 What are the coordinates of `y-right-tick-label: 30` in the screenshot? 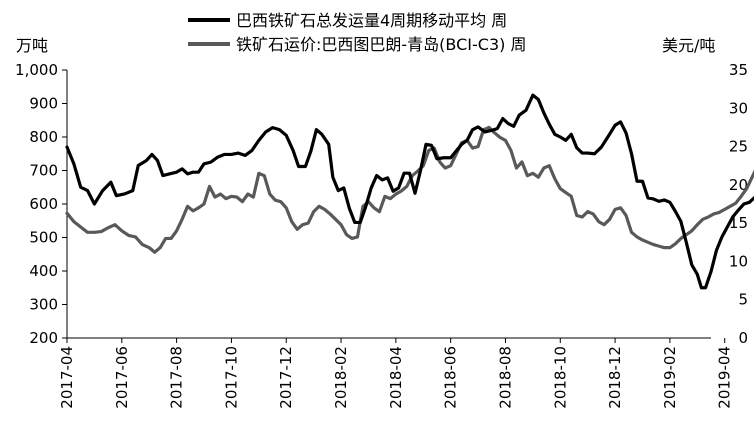 It's located at (738, 108).